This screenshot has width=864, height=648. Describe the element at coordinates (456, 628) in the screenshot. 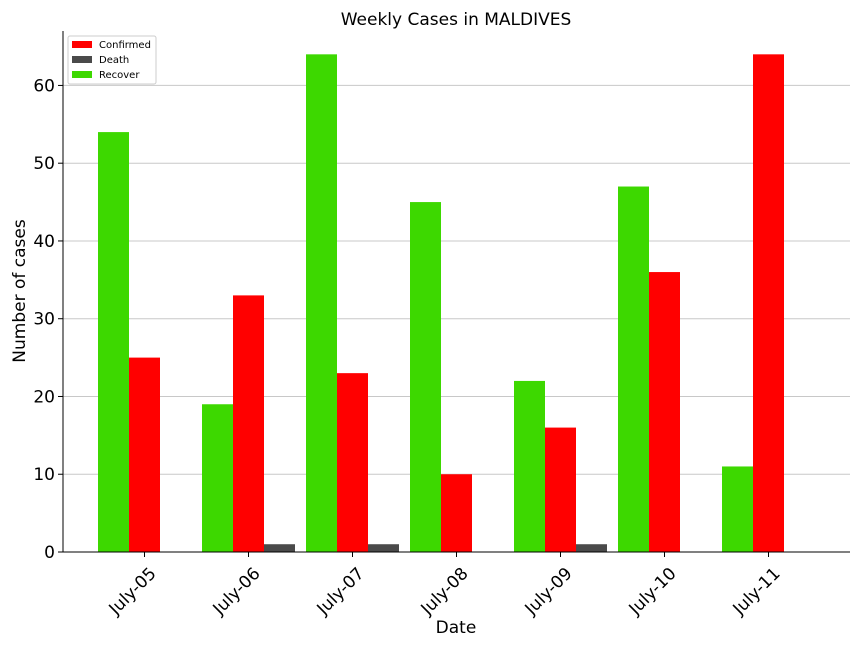

I see `x-axis-label: Date` at that location.